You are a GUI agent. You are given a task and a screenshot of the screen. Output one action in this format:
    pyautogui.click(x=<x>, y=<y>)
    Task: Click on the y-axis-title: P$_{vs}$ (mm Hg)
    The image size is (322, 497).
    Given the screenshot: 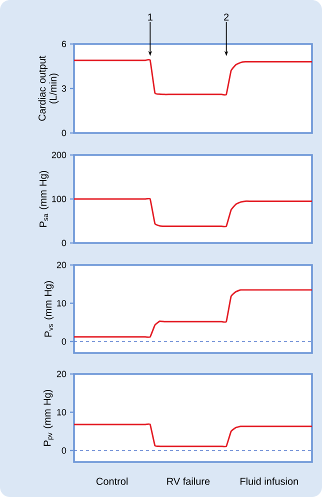 What is the action you would take?
    pyautogui.click(x=49, y=309)
    